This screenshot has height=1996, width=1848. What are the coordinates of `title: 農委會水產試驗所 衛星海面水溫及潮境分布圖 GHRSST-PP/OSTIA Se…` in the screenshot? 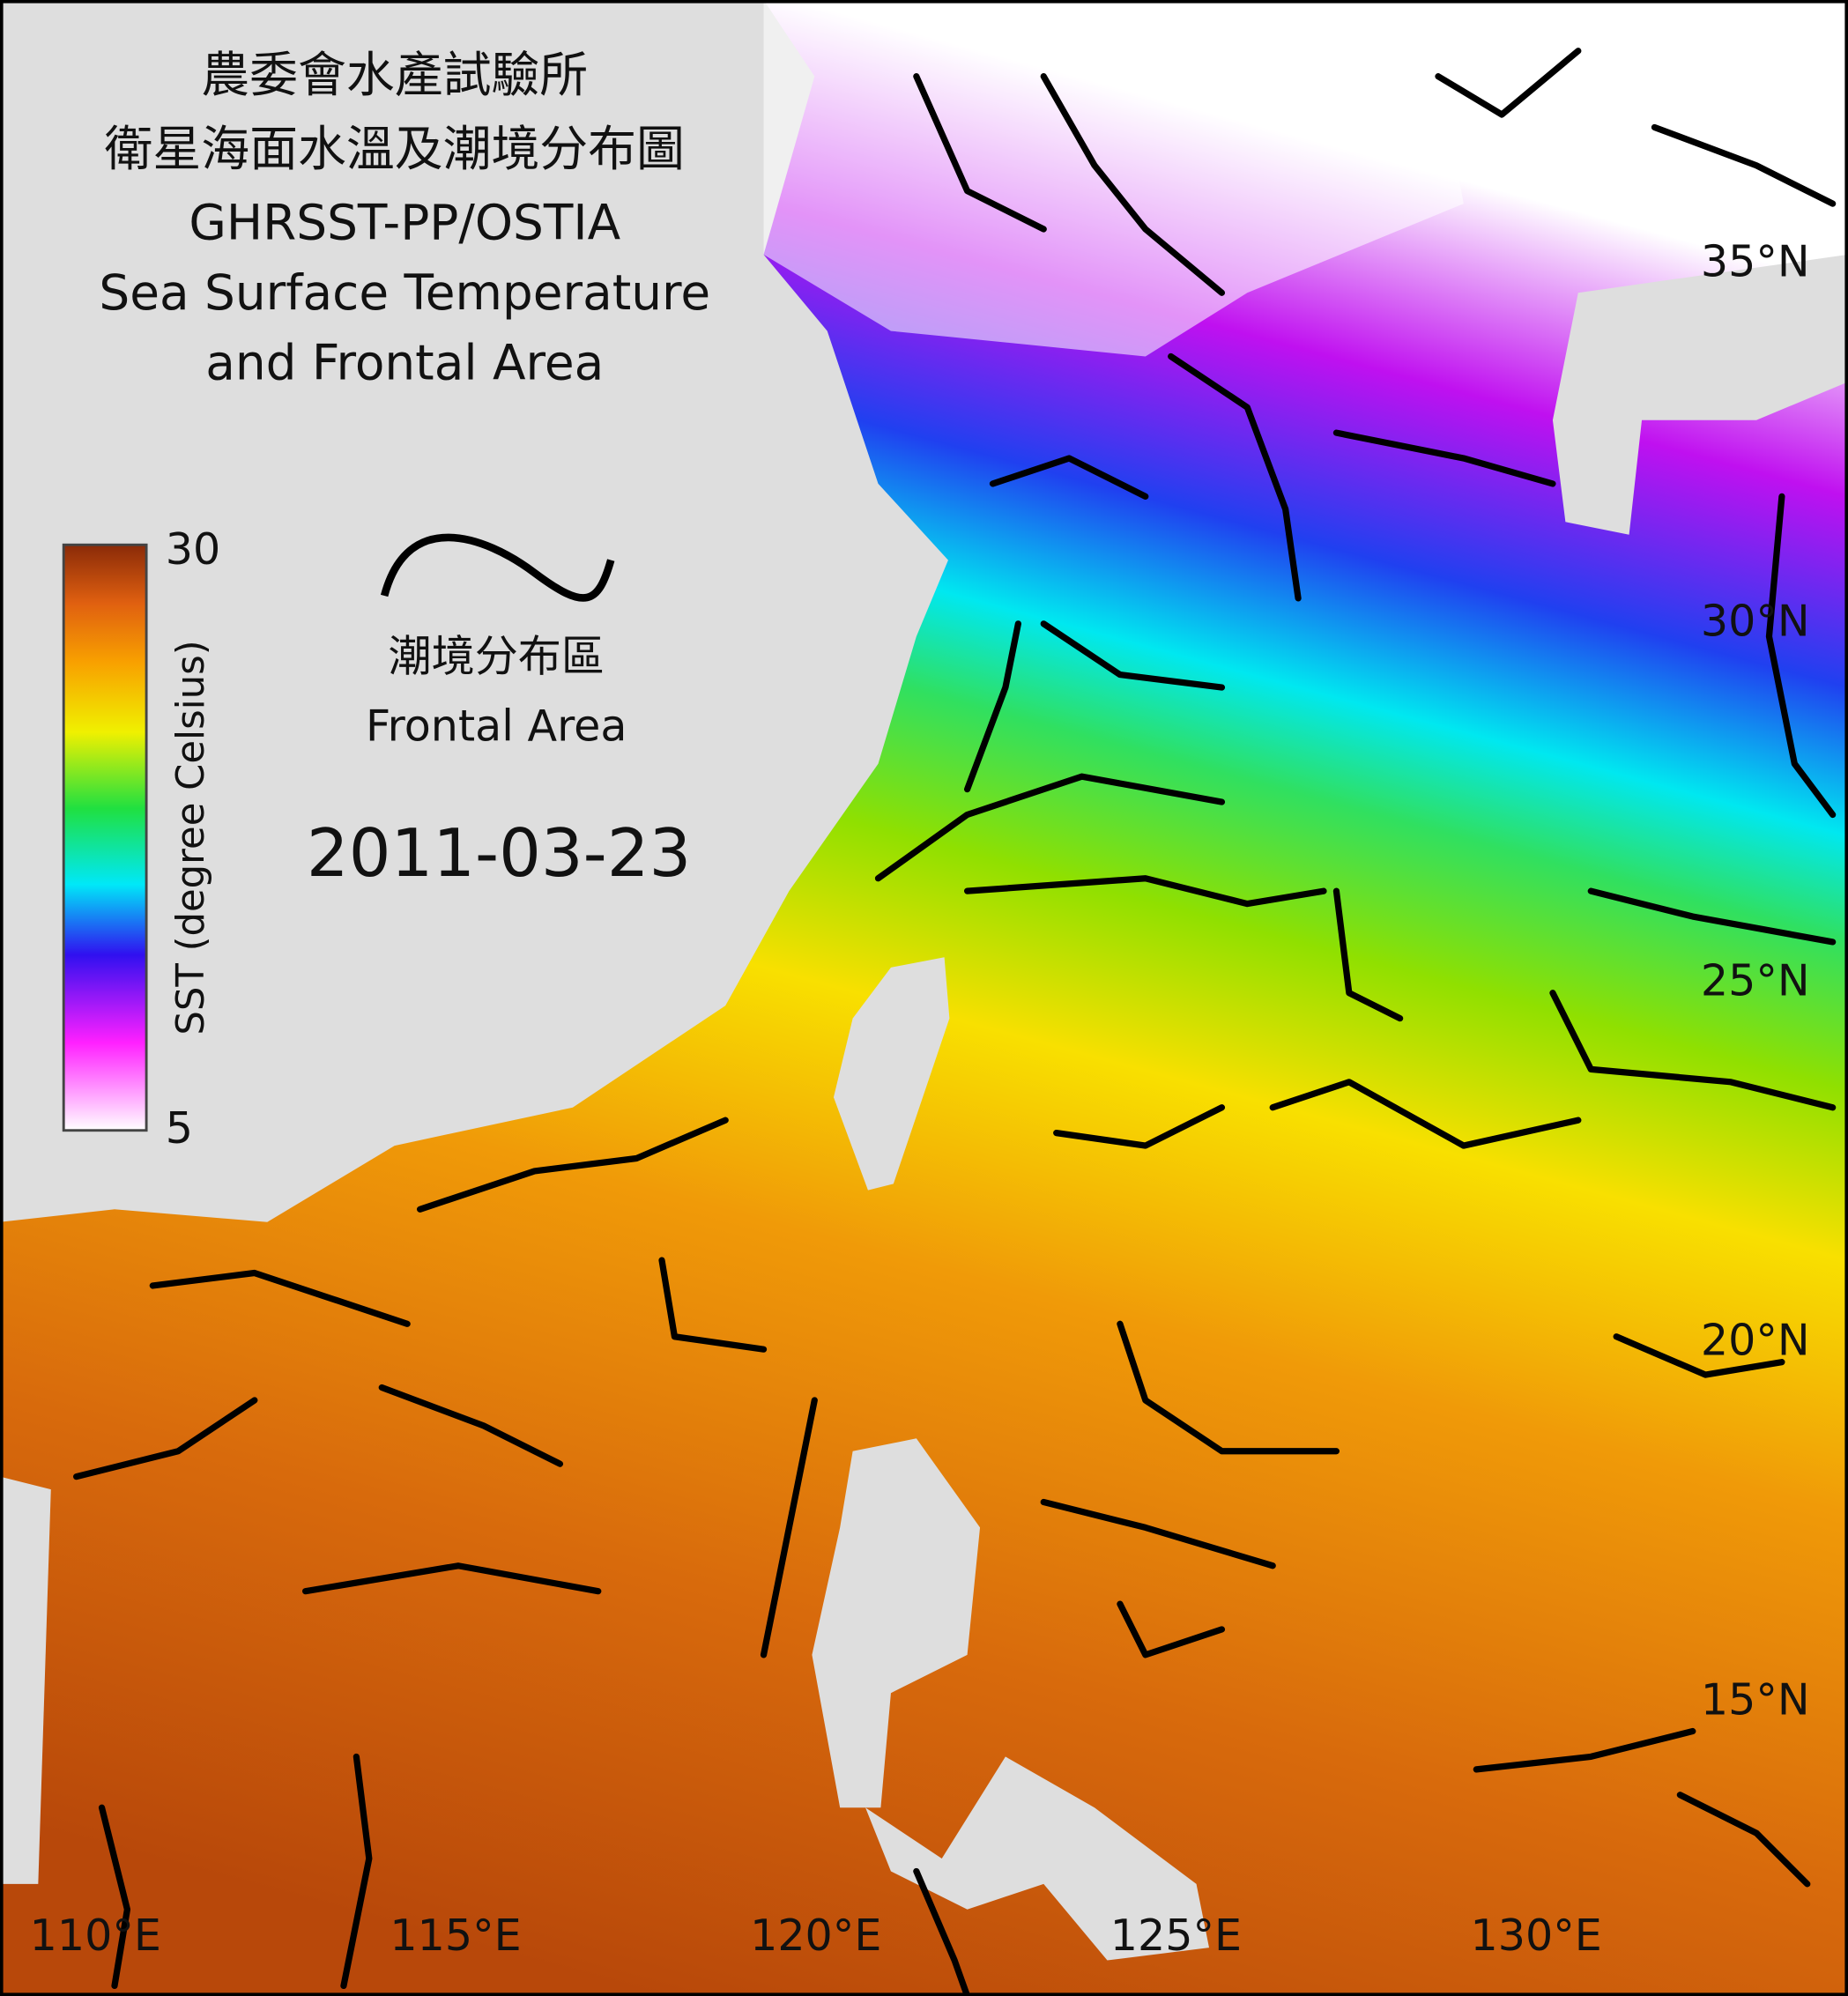 It's located at (405, 218).